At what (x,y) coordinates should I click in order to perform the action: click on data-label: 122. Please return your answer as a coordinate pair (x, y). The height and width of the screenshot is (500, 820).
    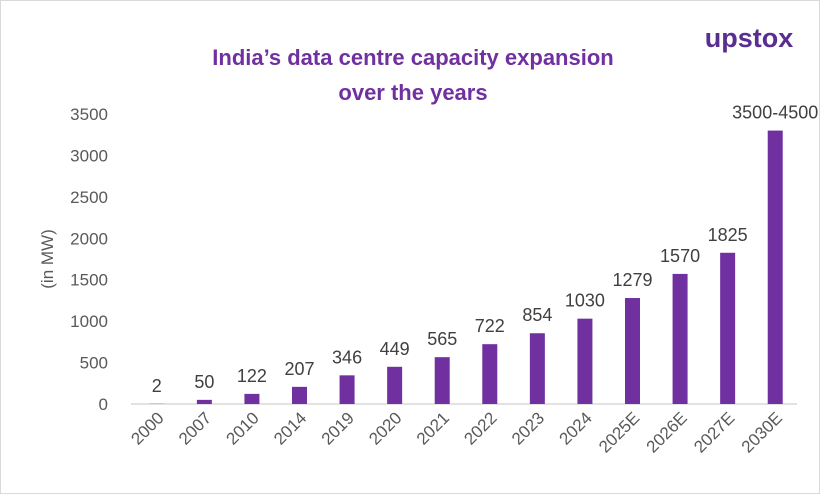
    Looking at the image, I should click on (252, 376).